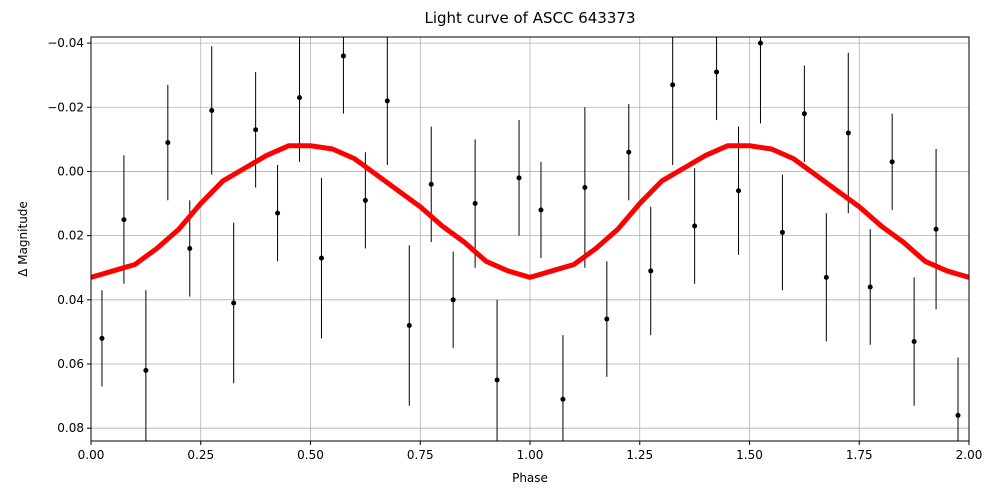  I want to click on y-tick-label: −0.04, so click(65, 43).